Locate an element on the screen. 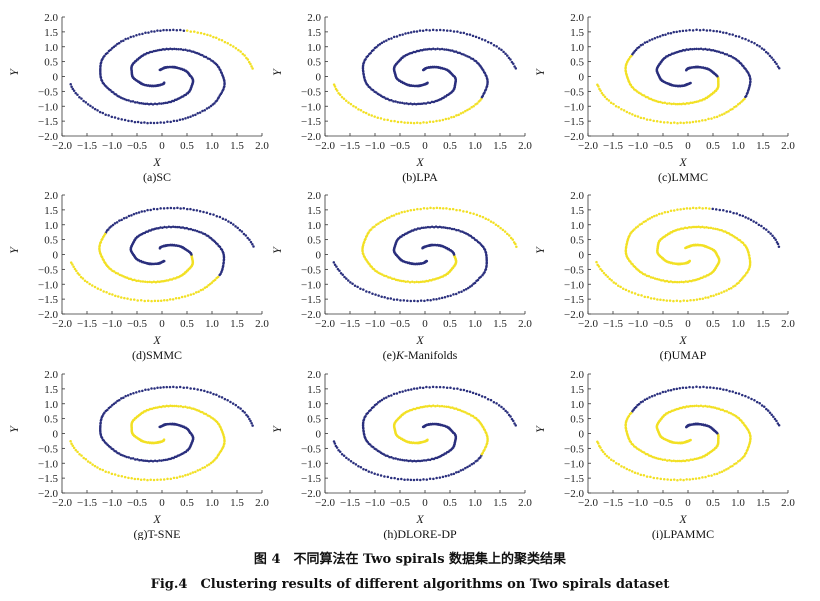 Image resolution: width=820 pixels, height=601 pixels. x-tick-label: 1.0 is located at coordinates (738, 146).